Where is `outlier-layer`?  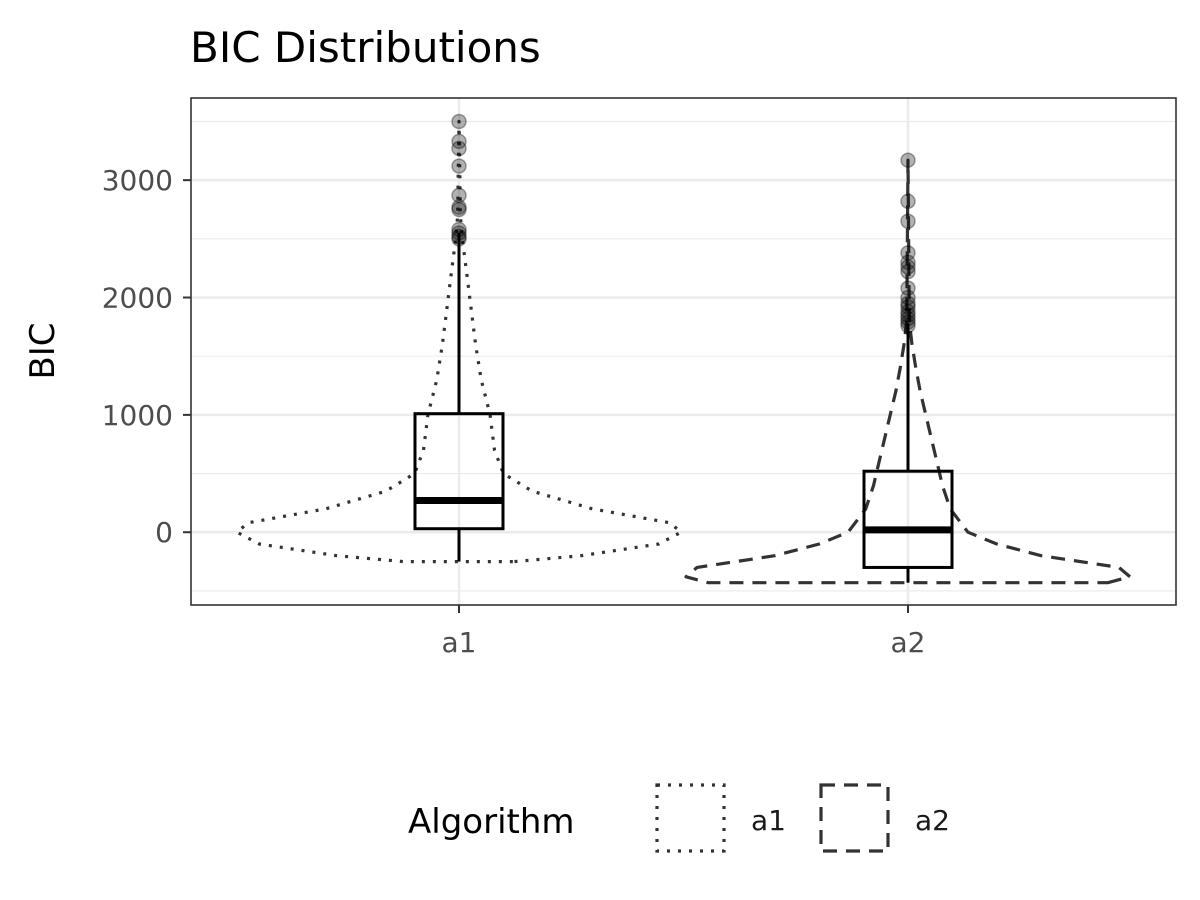
outlier-layer is located at coordinates (683, 223).